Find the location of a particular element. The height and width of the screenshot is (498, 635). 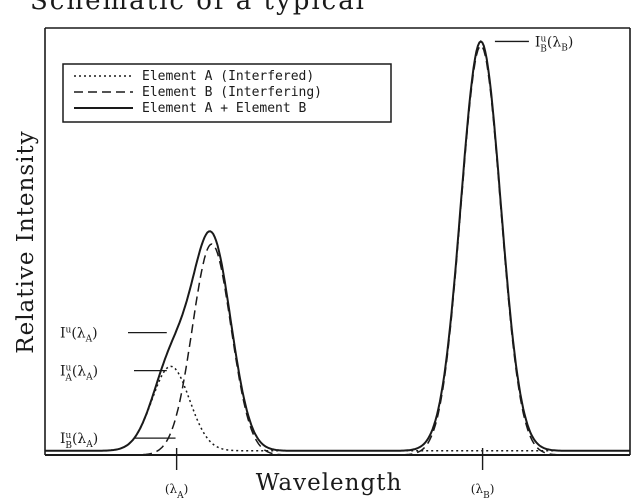

annotation-1: Iu(λA) is located at coordinates (113, 335).